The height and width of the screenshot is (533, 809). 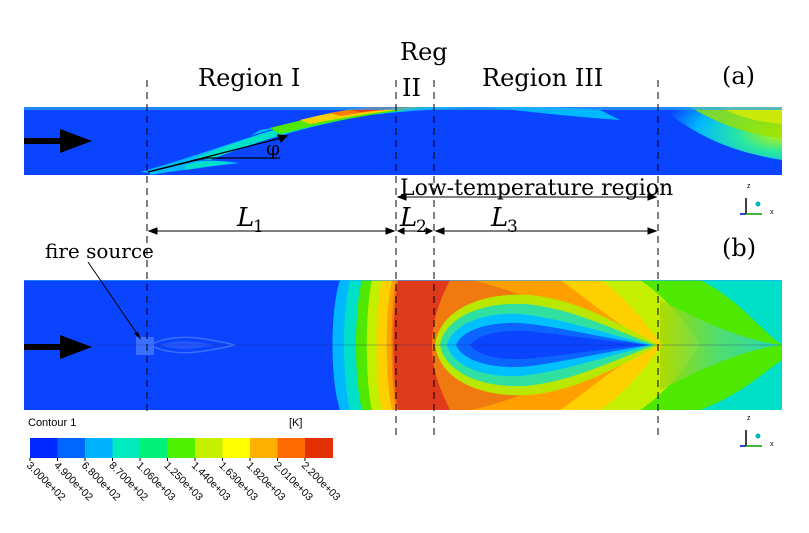 What do you see at coordinates (512, 227) in the screenshot?
I see `svg-text: 3` at bounding box center [512, 227].